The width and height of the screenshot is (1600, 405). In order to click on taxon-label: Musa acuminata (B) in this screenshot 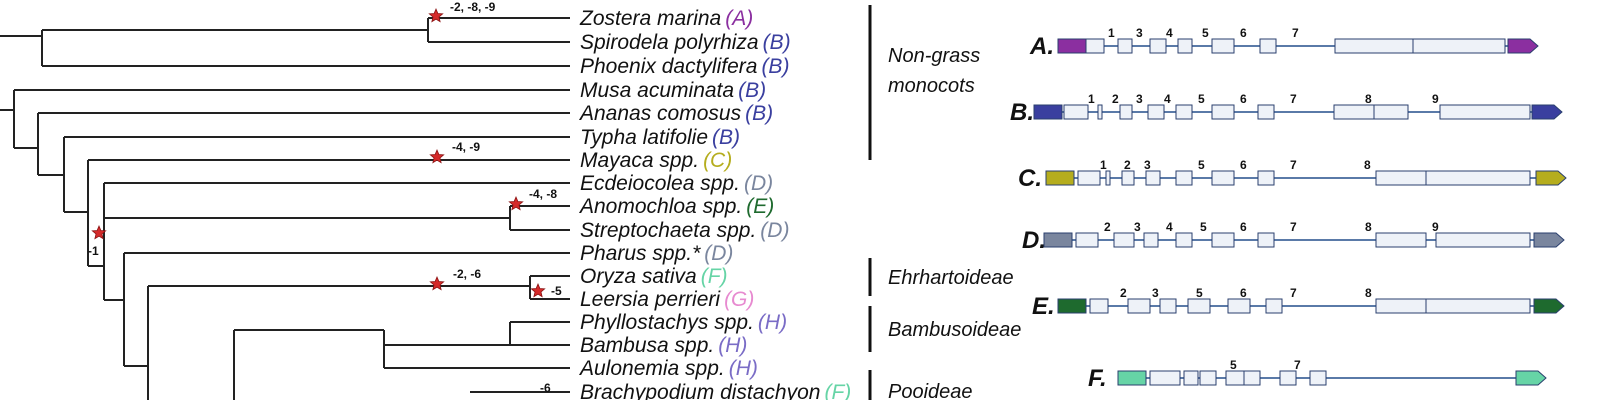, I will do `click(673, 90)`.